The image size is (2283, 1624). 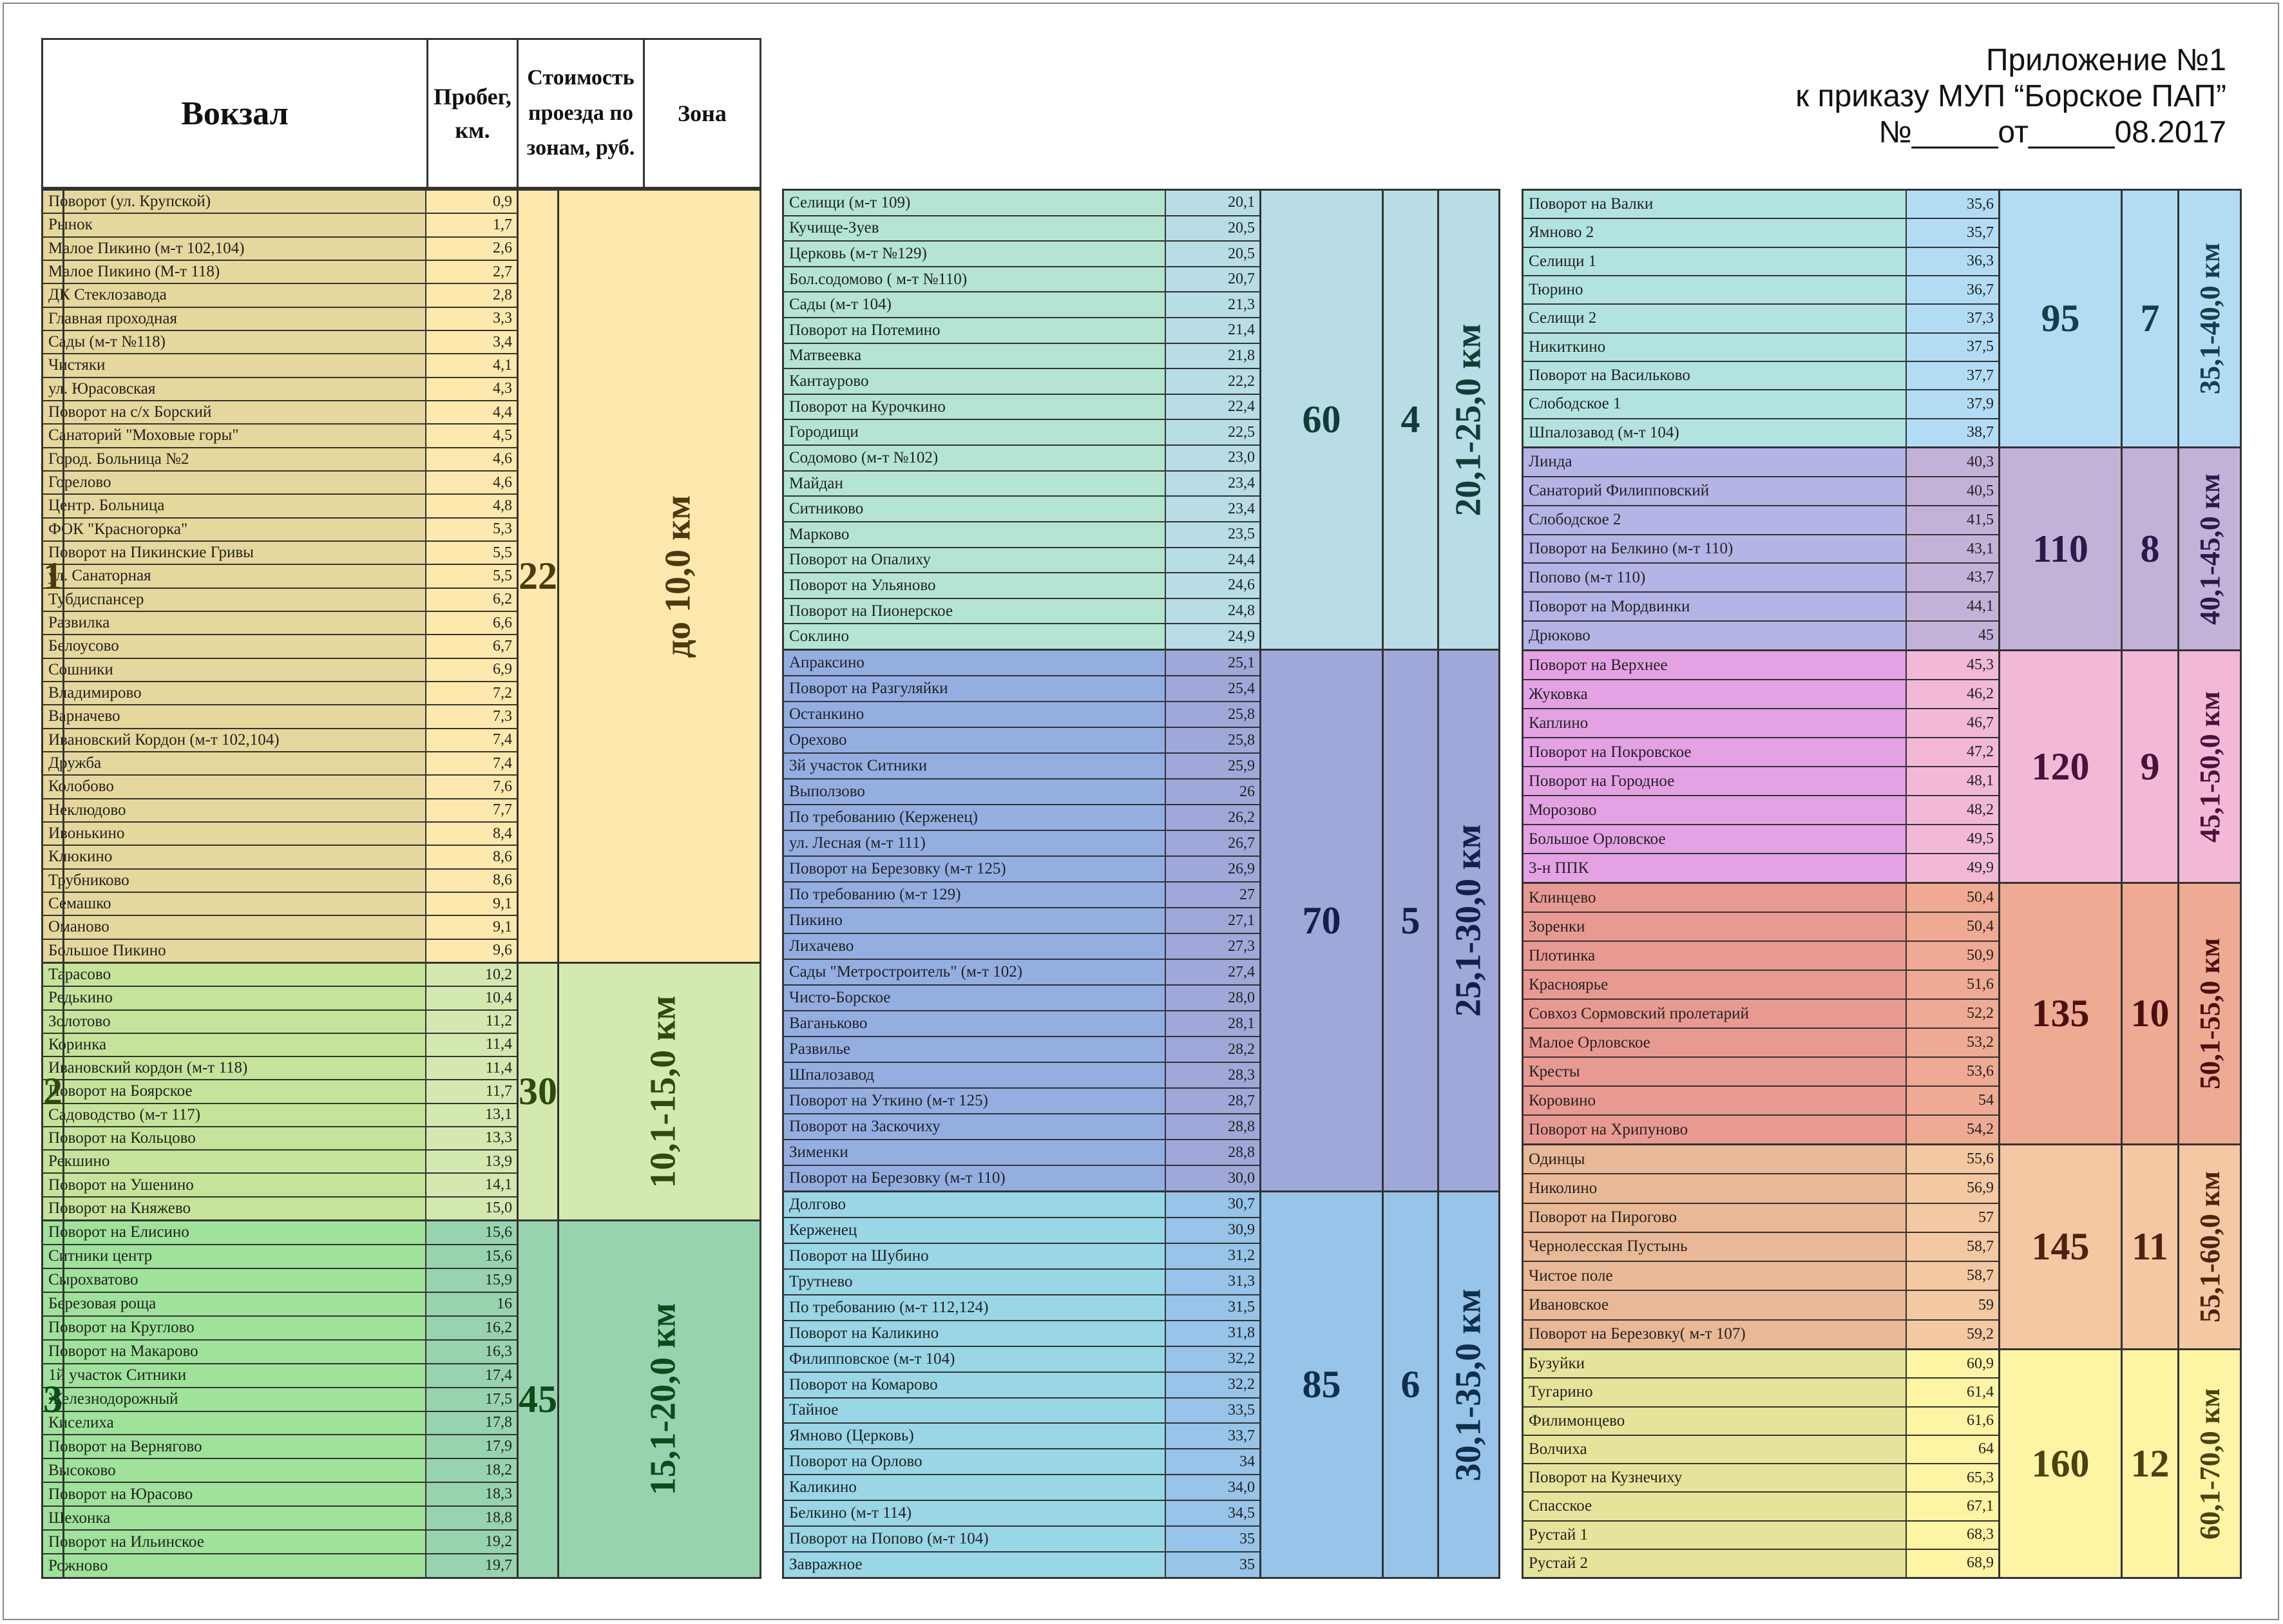 I want to click on stop-name: Лихачево, so click(x=975, y=947).